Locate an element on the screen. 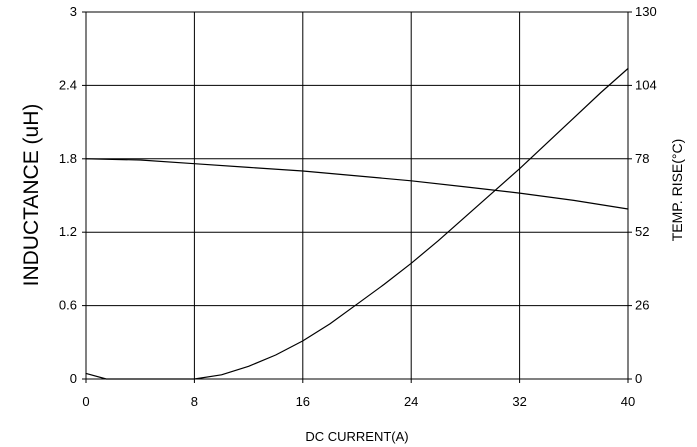 This screenshot has height=447, width=697. x-tick-label: 0 is located at coordinates (85, 401).